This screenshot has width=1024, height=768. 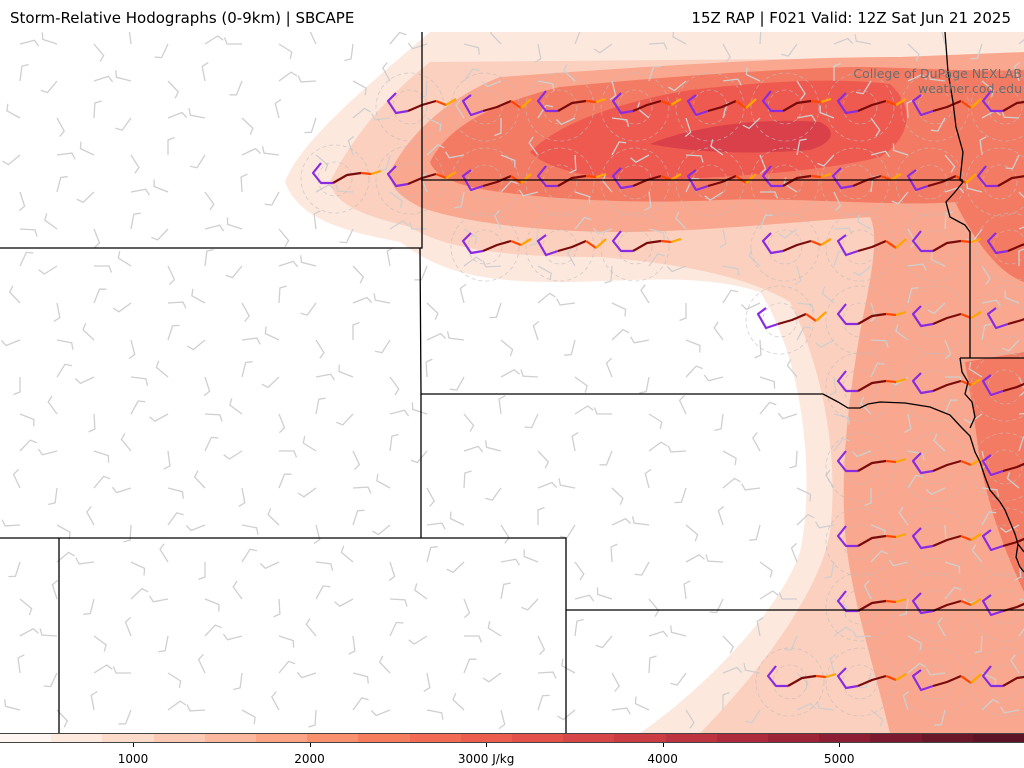 I want to click on state-border, so click(x=957, y=195).